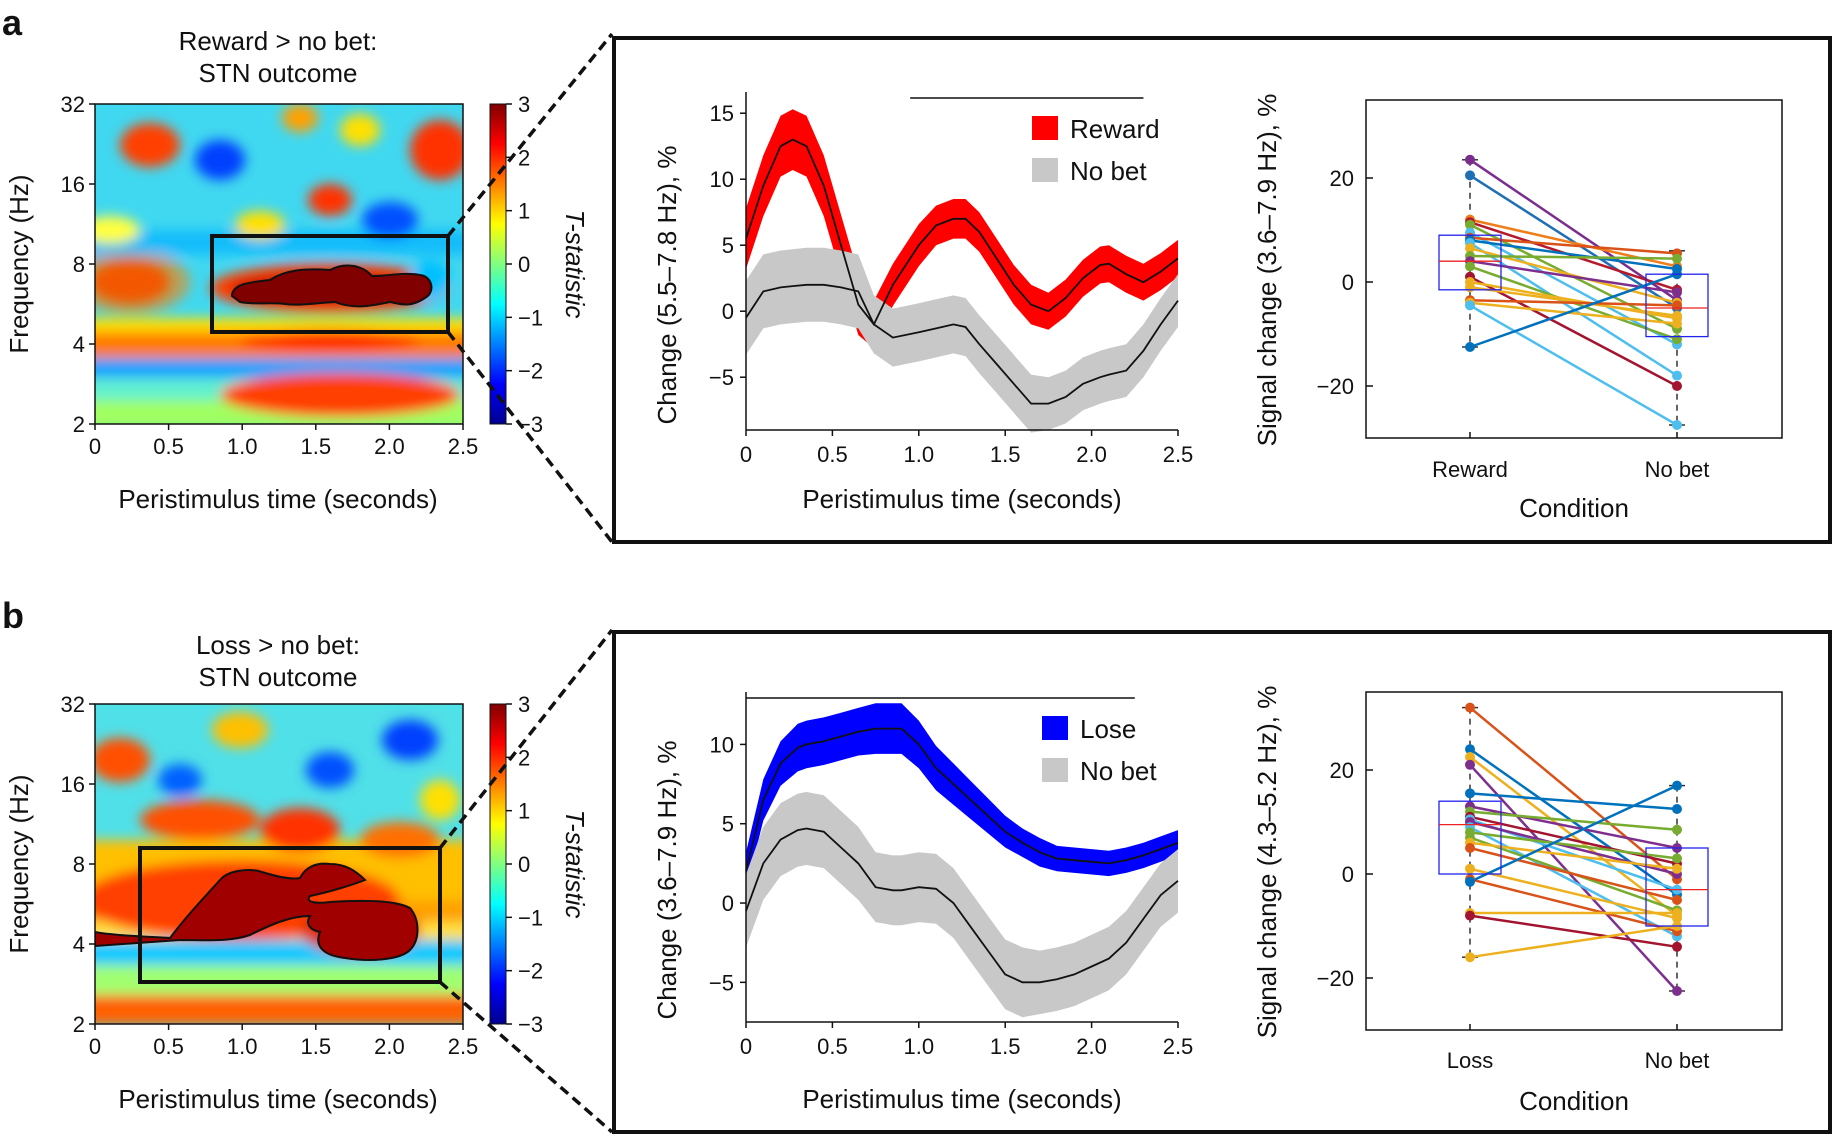 Image resolution: width=1833 pixels, height=1136 pixels. I want to click on timecourse-xtick-label: 2.0, so click(1091, 1046).